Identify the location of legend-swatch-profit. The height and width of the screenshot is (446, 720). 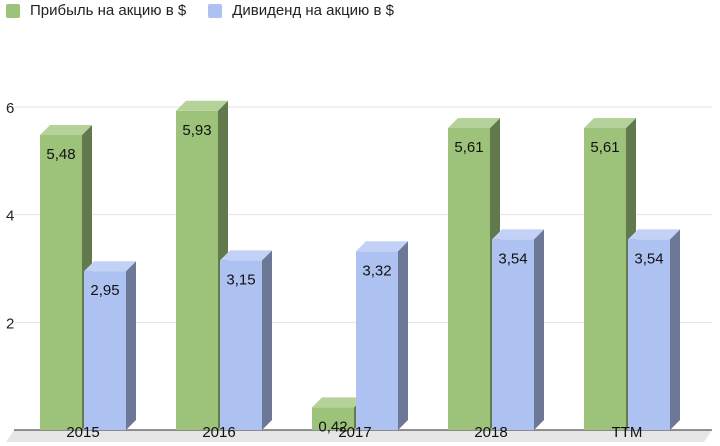
(13, 10).